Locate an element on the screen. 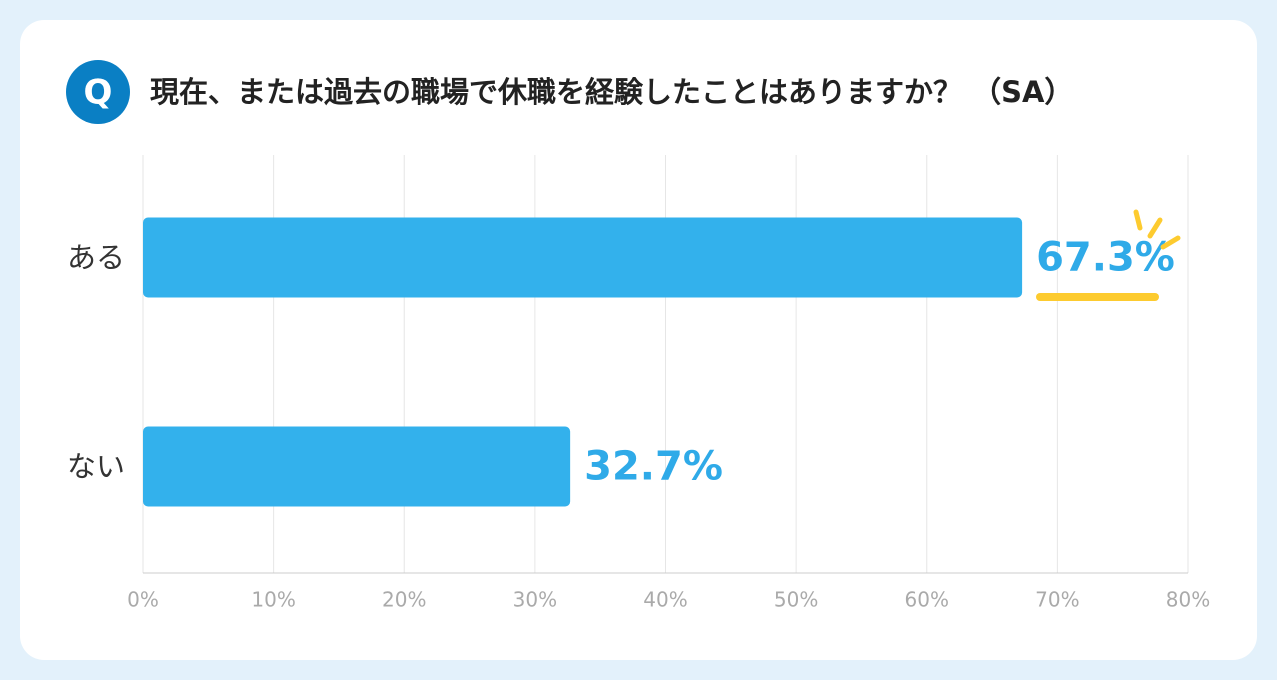 The image size is (1277, 680). highlight-decoration is located at coordinates (1108, 255).